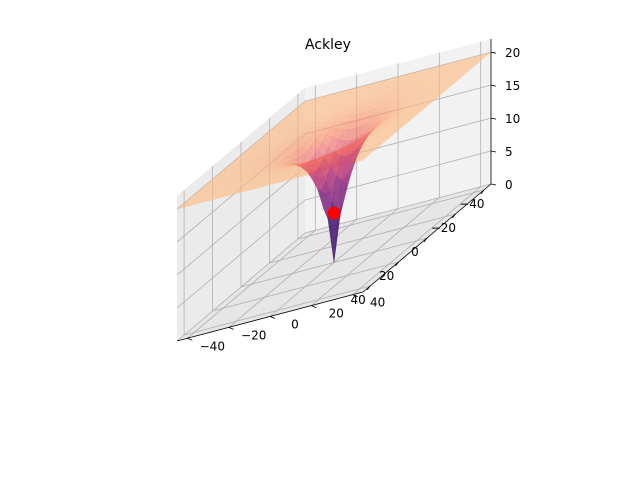 The width and height of the screenshot is (640, 480). I want to click on y-tick-label-1: −20, so click(253, 335).